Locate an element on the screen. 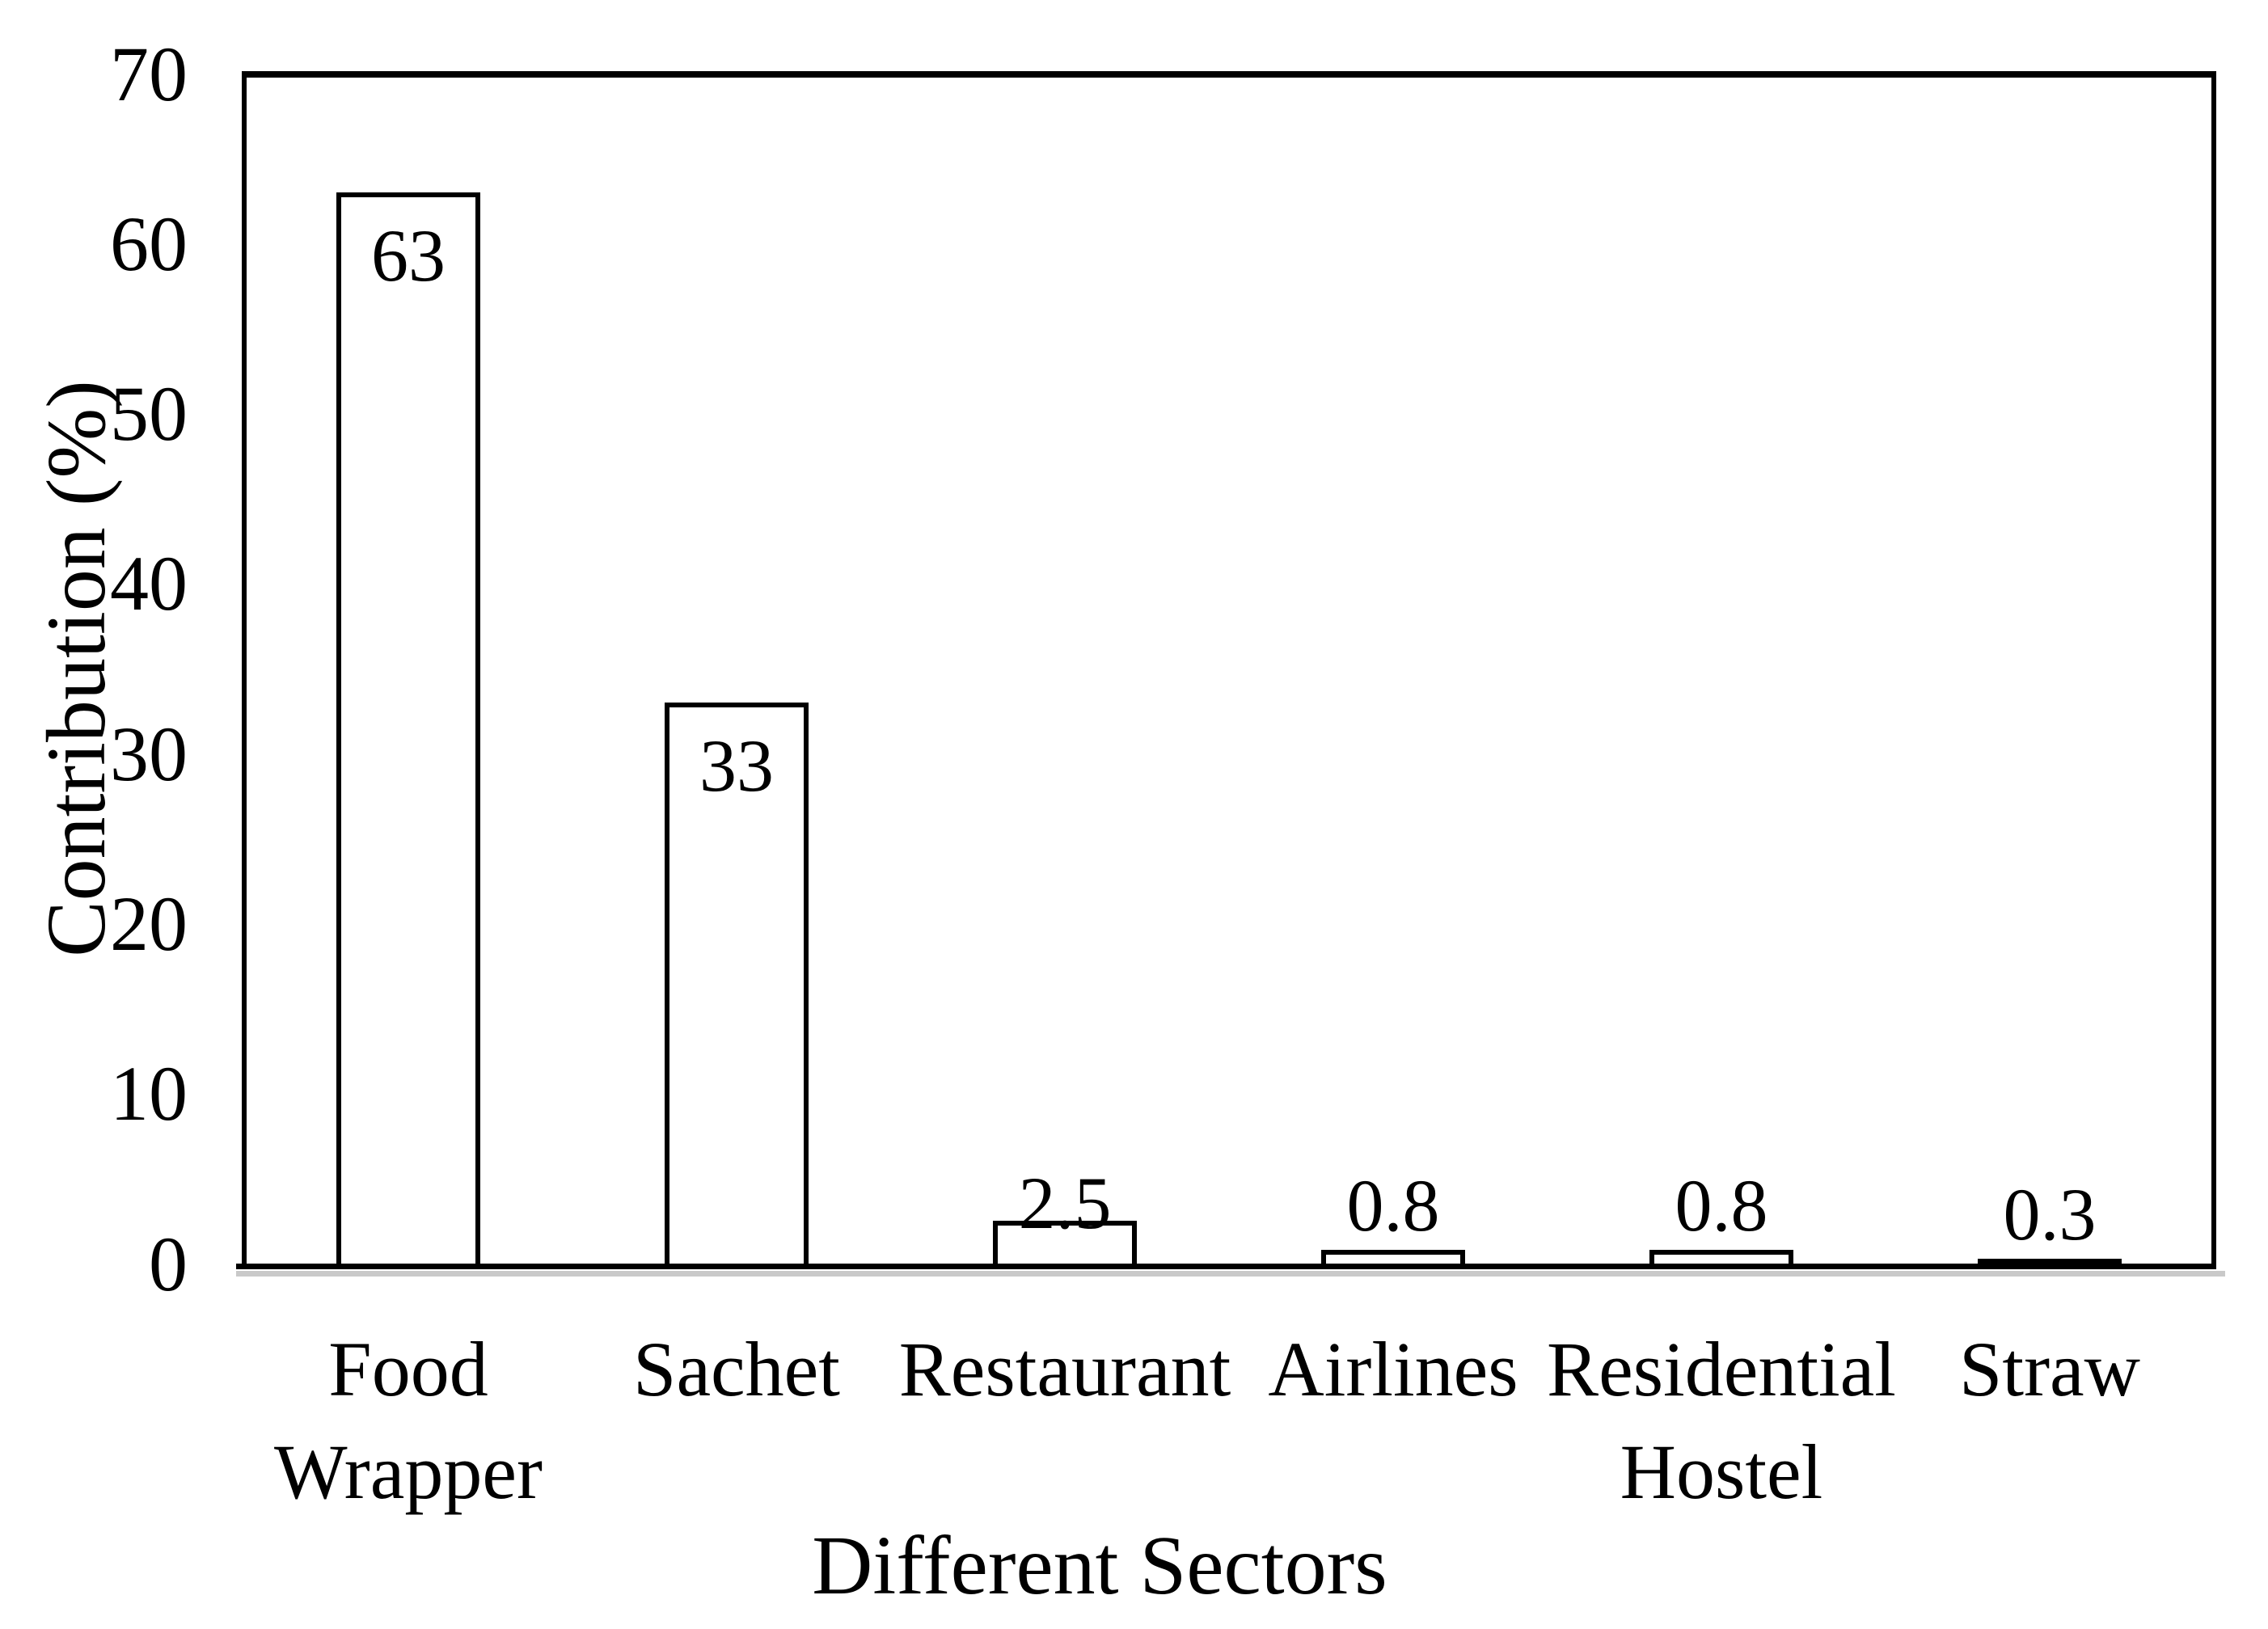 The height and width of the screenshot is (1629, 2268). bar-sachet is located at coordinates (737, 983).